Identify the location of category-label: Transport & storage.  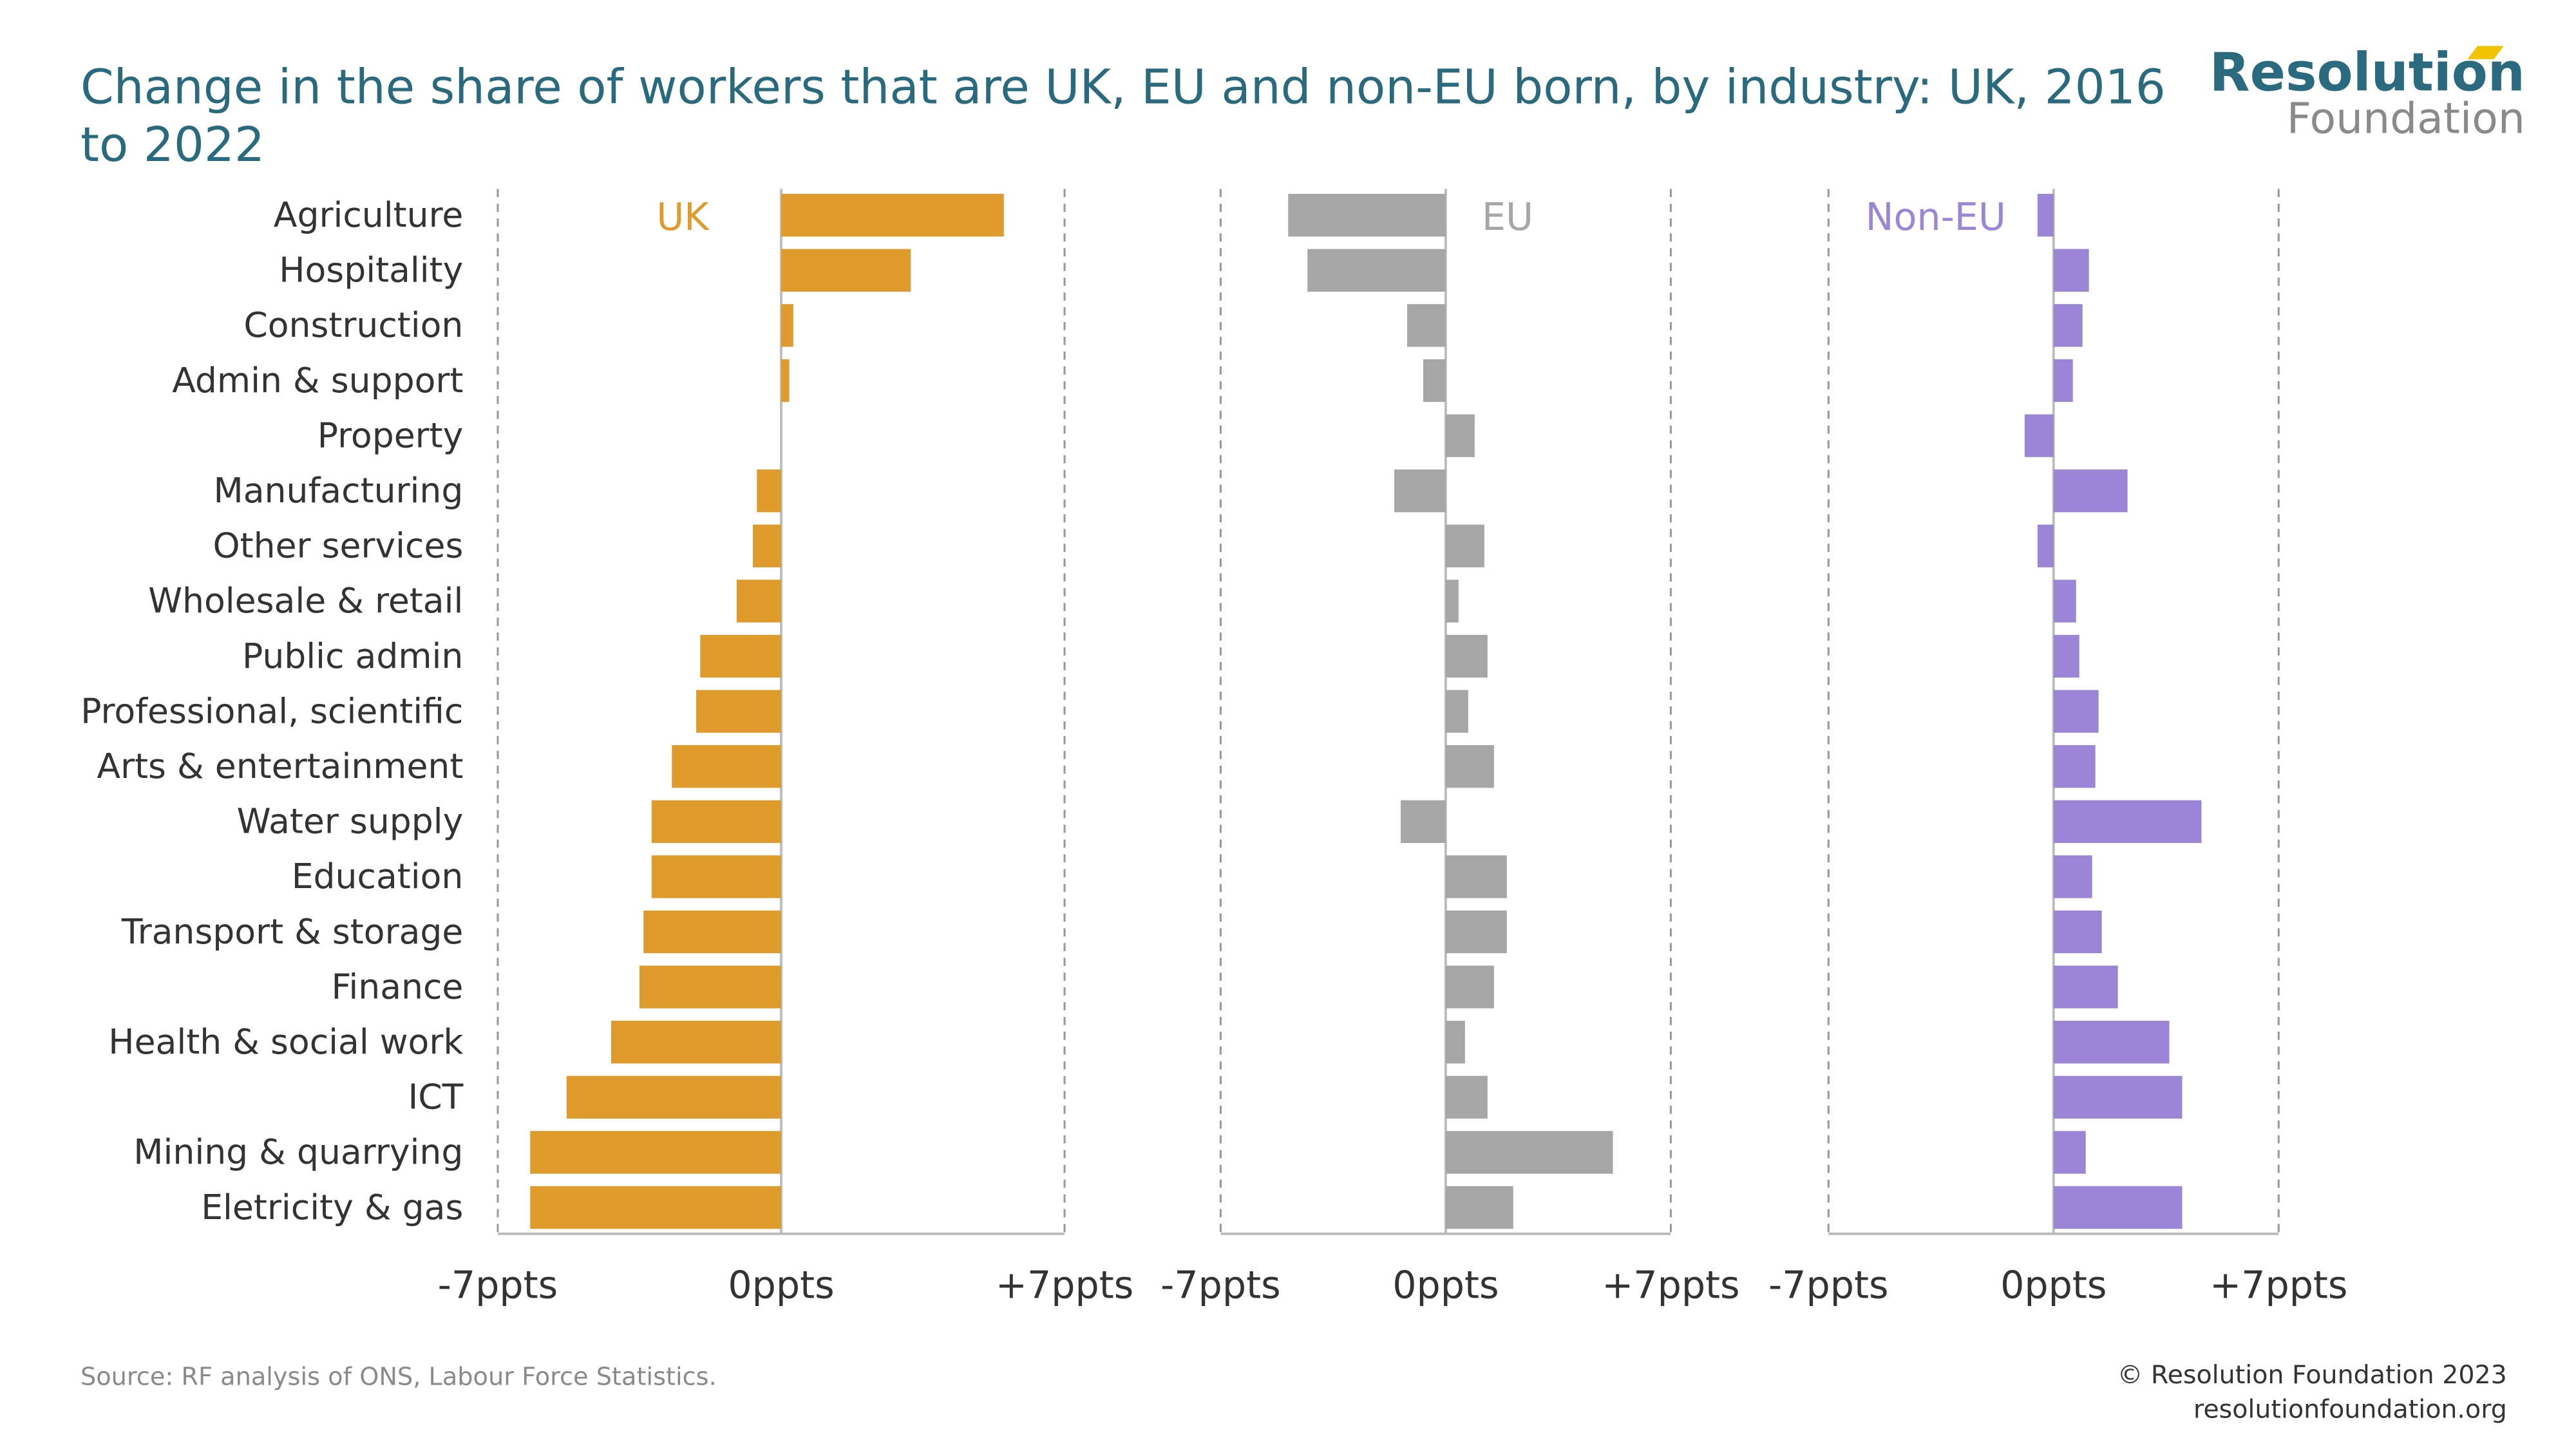
(293, 932).